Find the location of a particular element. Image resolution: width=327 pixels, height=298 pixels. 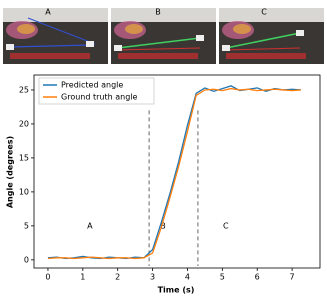

phase-label: A is located at coordinates (90, 225).